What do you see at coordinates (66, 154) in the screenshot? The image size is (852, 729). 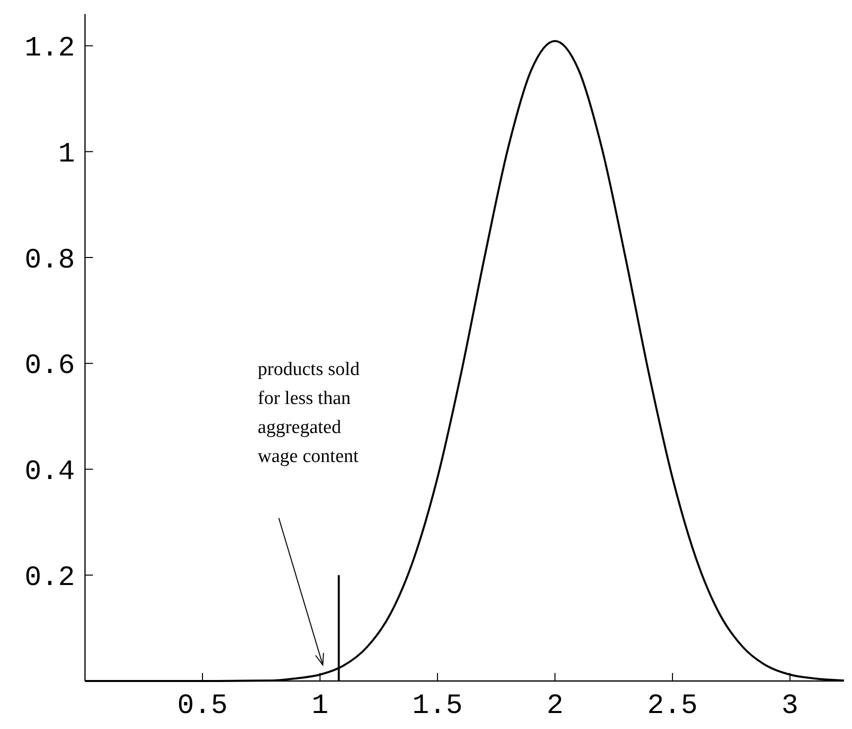 I see `y-tick-label: 1` at bounding box center [66, 154].